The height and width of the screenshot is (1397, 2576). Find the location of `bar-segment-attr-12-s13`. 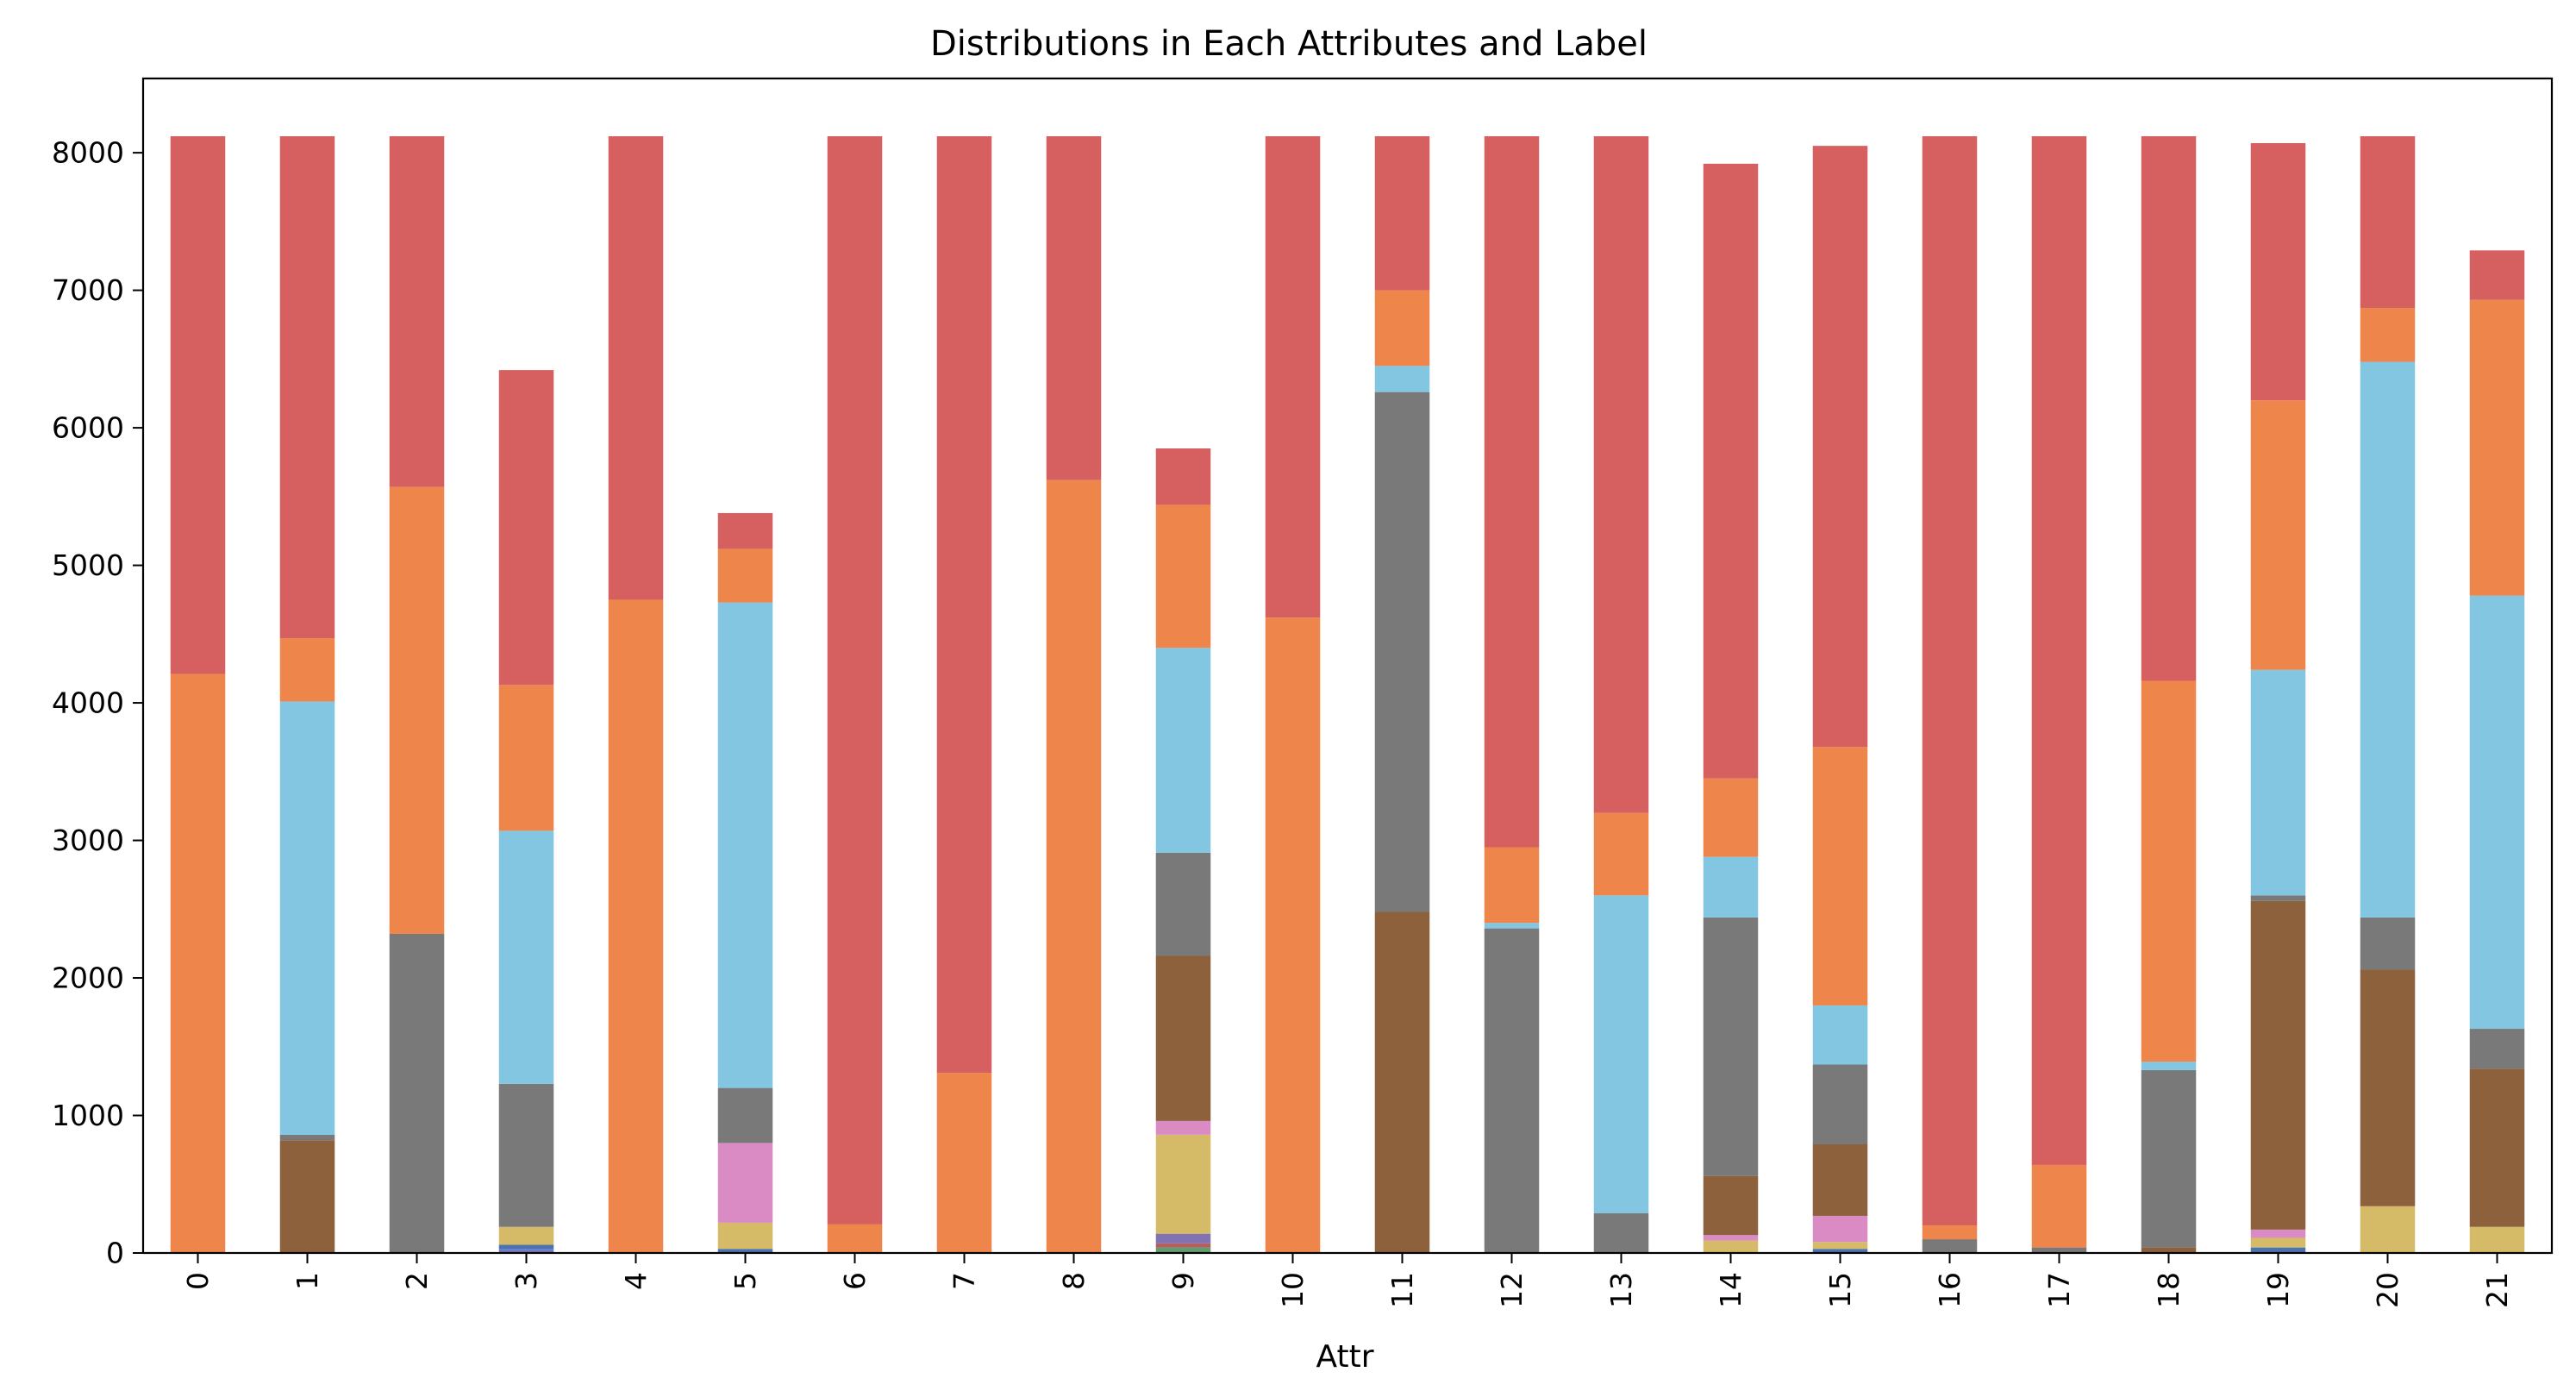

bar-segment-attr-12-s13 is located at coordinates (1512, 926).